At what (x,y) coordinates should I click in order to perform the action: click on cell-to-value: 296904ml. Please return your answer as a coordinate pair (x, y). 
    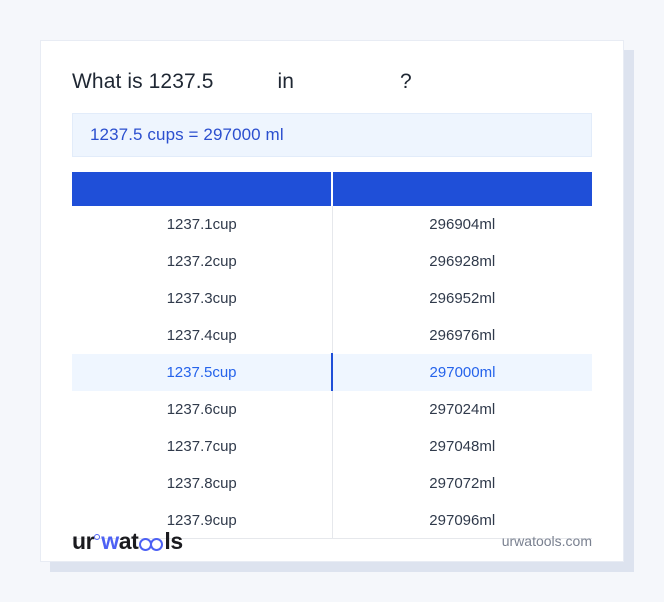
    Looking at the image, I should click on (462, 224).